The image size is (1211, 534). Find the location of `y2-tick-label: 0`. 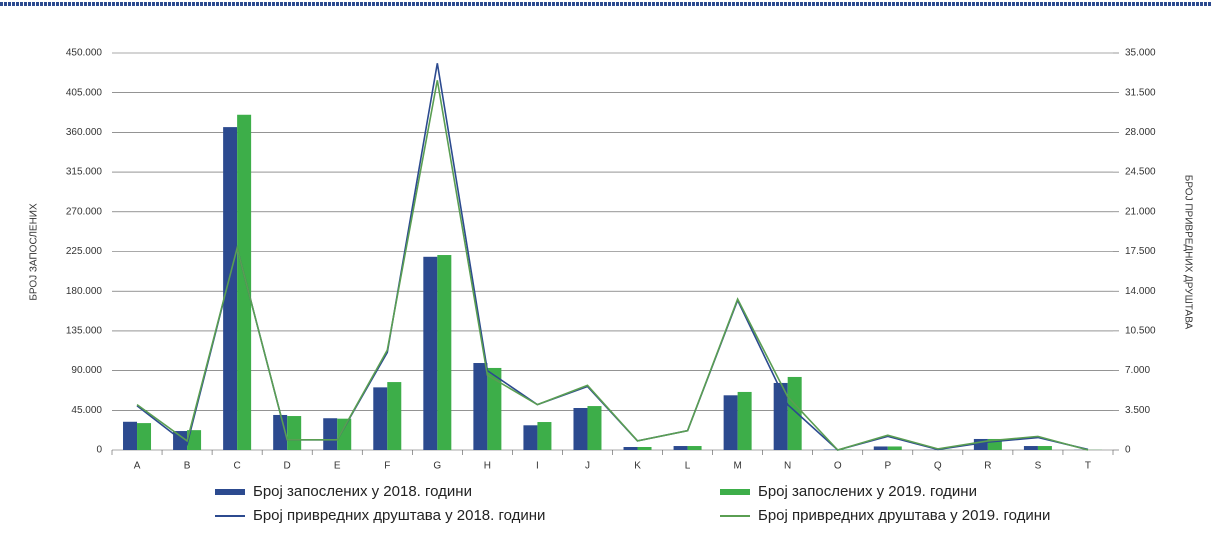

y2-tick-label: 0 is located at coordinates (1128, 450).